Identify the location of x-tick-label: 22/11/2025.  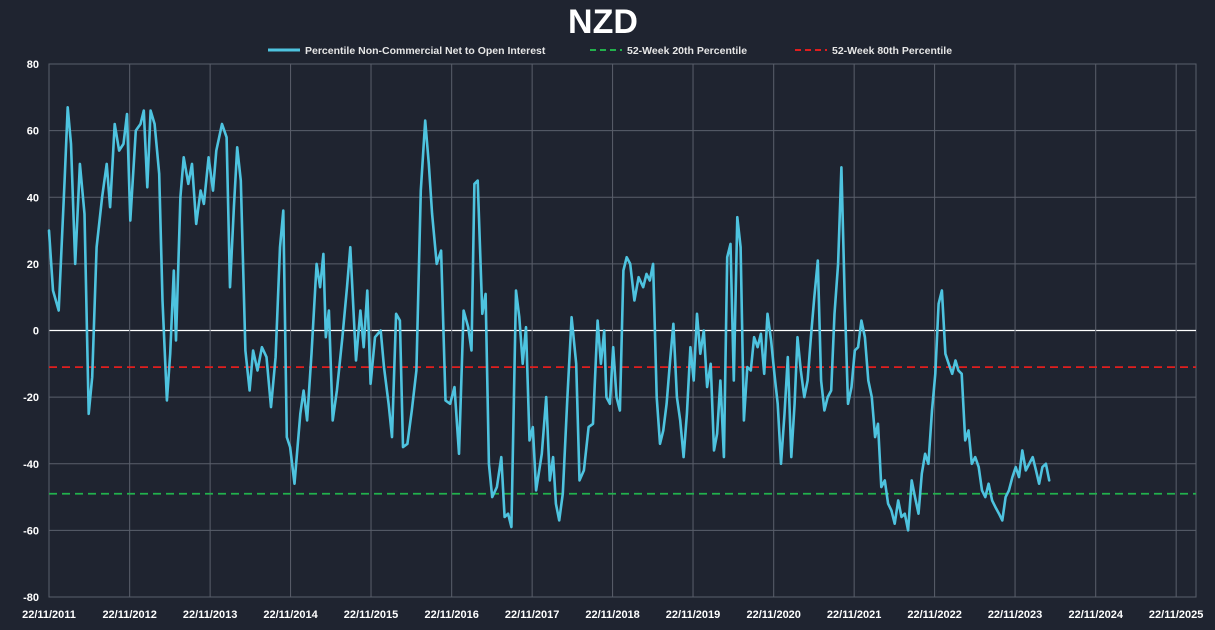
(1176, 615).